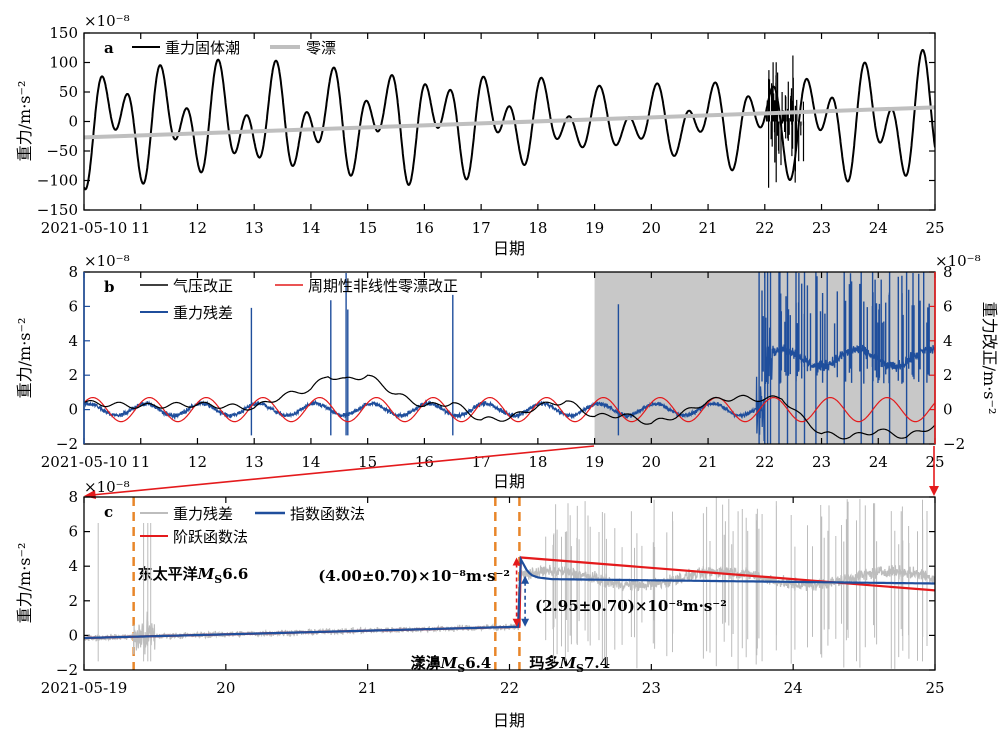 The width and height of the screenshot is (1000, 736). What do you see at coordinates (107, 21) in the screenshot?
I see `panel-a-y-exponent: ×10⁻⁸` at bounding box center [107, 21].